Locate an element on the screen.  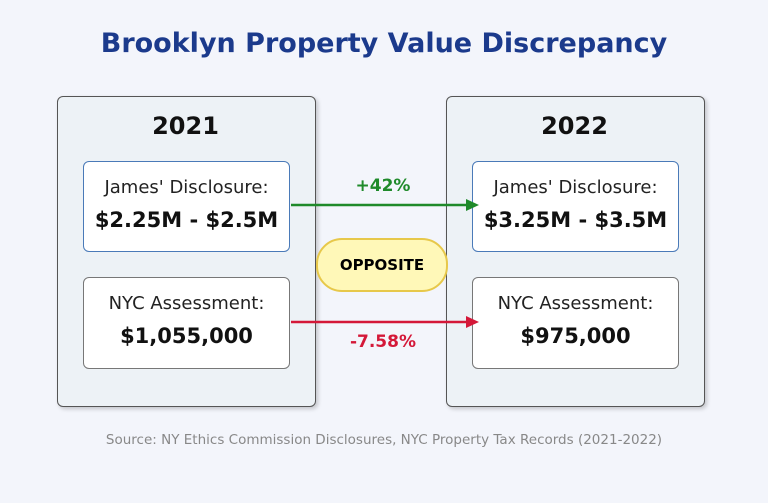
year-2021: 2021 is located at coordinates (185, 126).